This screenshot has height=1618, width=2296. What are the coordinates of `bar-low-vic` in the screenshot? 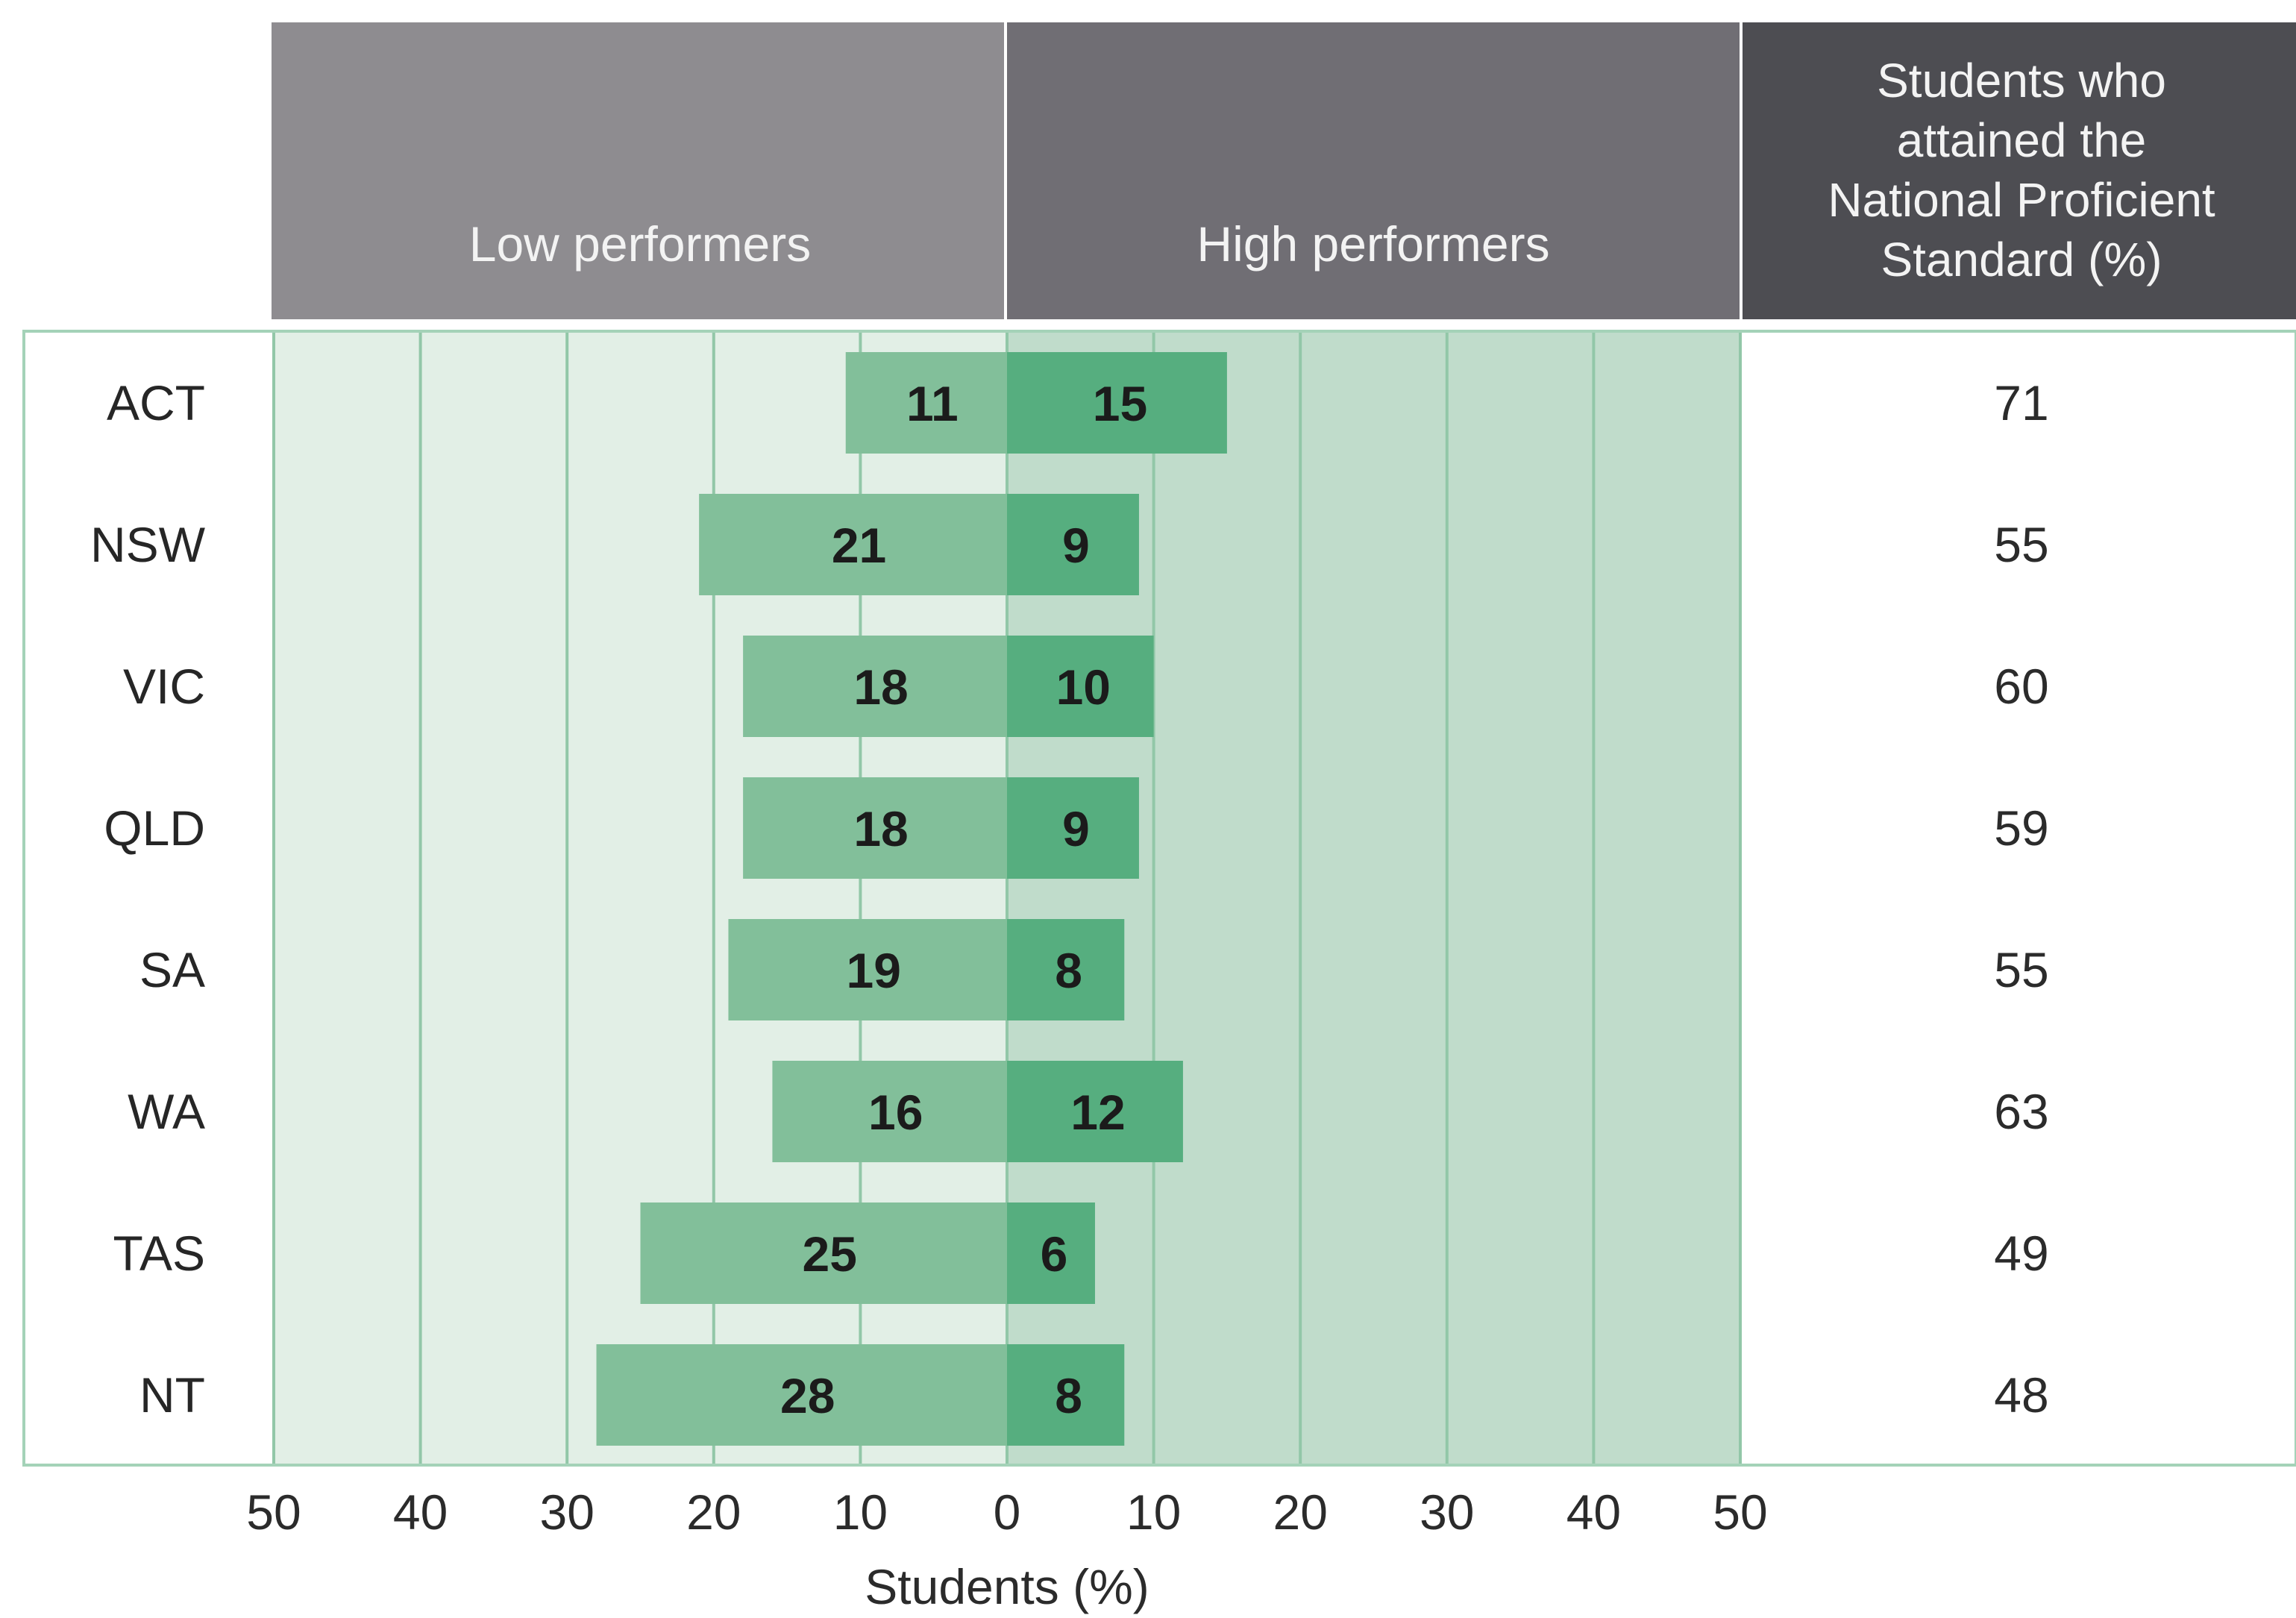 It's located at (875, 686).